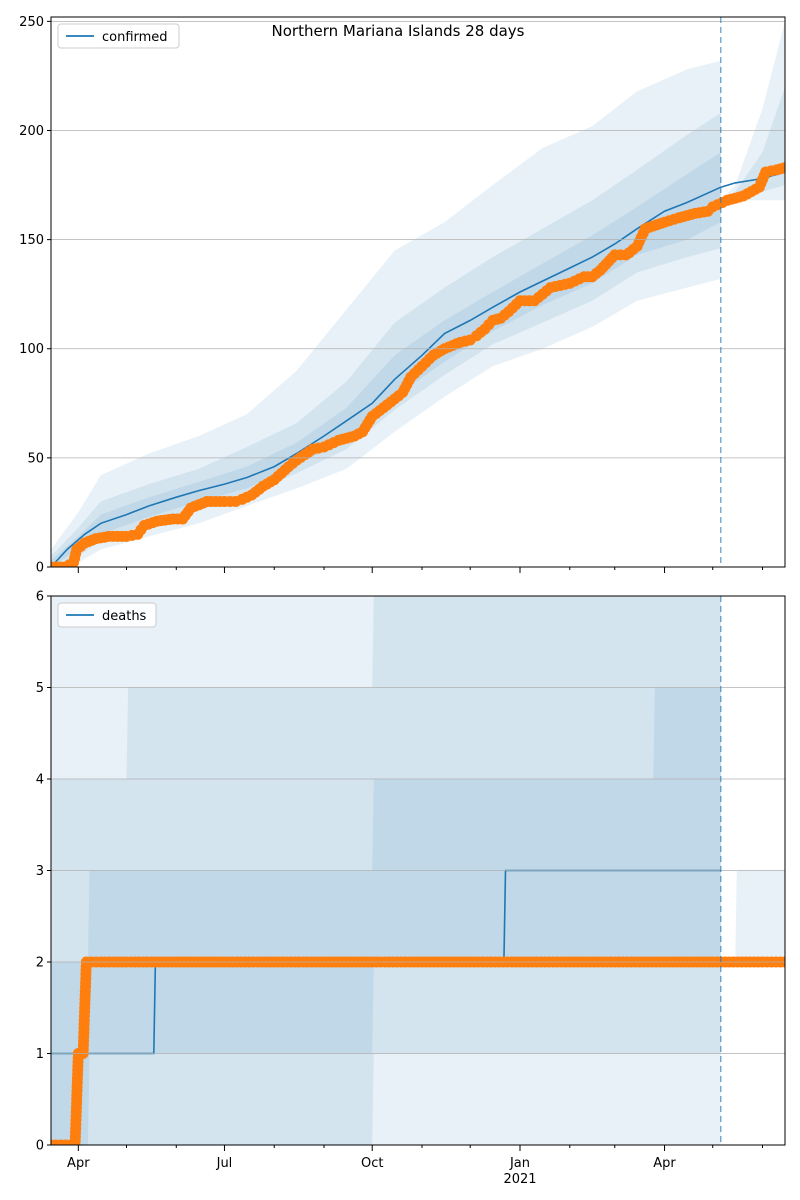 Image resolution: width=800 pixels, height=1200 pixels. I want to click on y-tick-label: 50, so click(35, 458).